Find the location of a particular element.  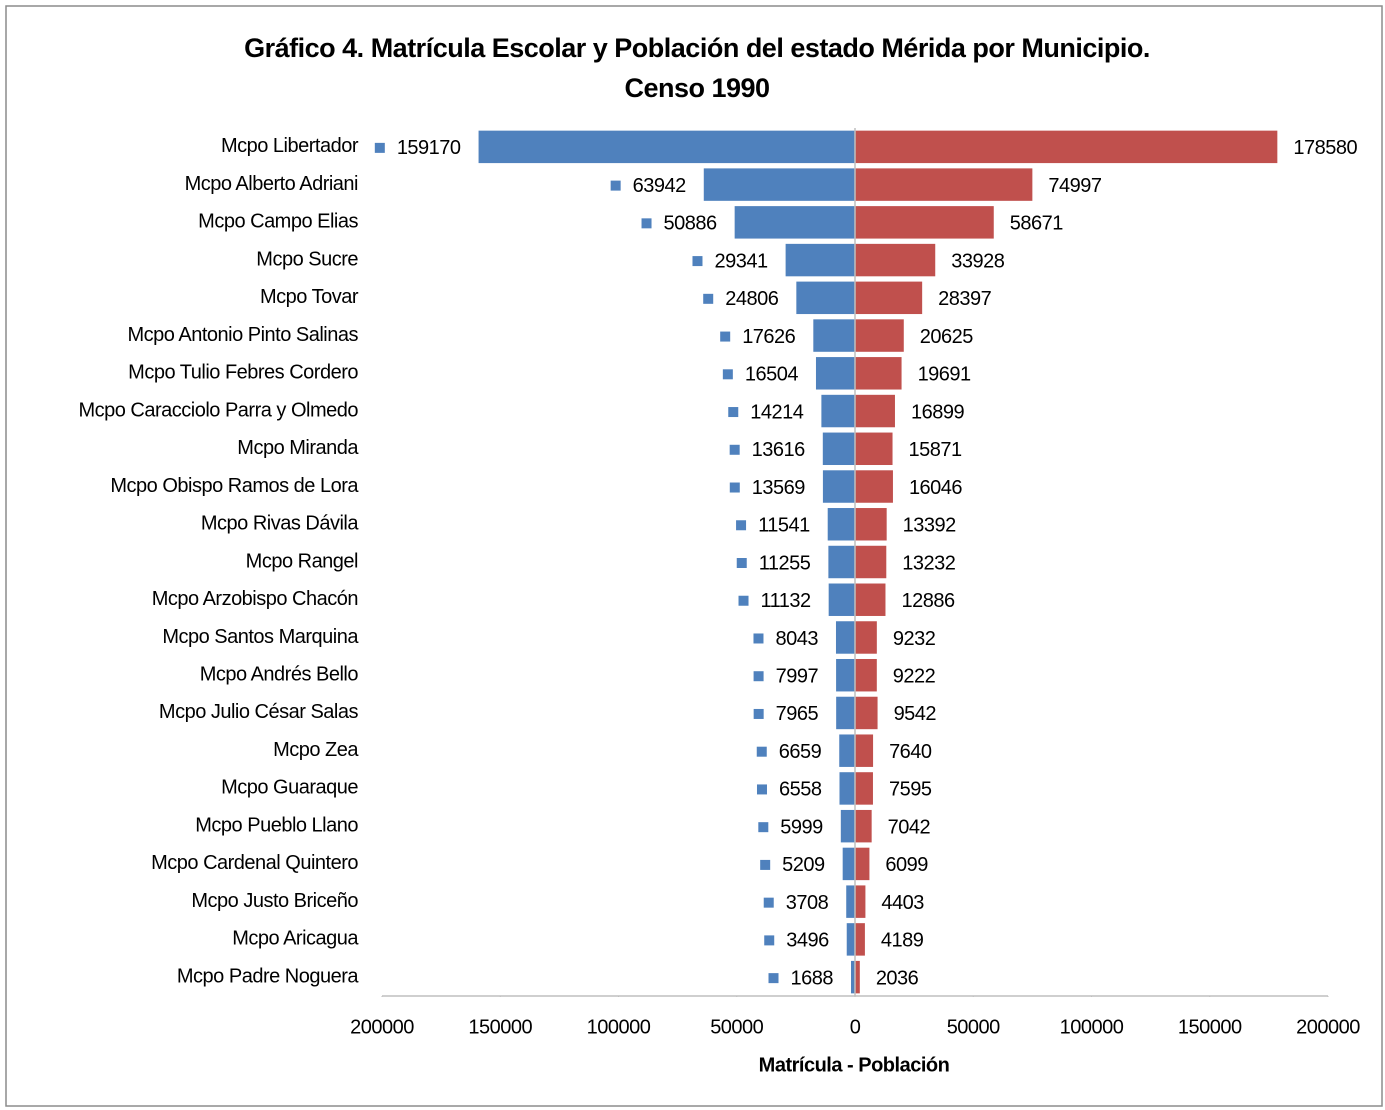

y-tick-label: Mcpo Caracciolo Parra y Olmedo is located at coordinates (218, 410).